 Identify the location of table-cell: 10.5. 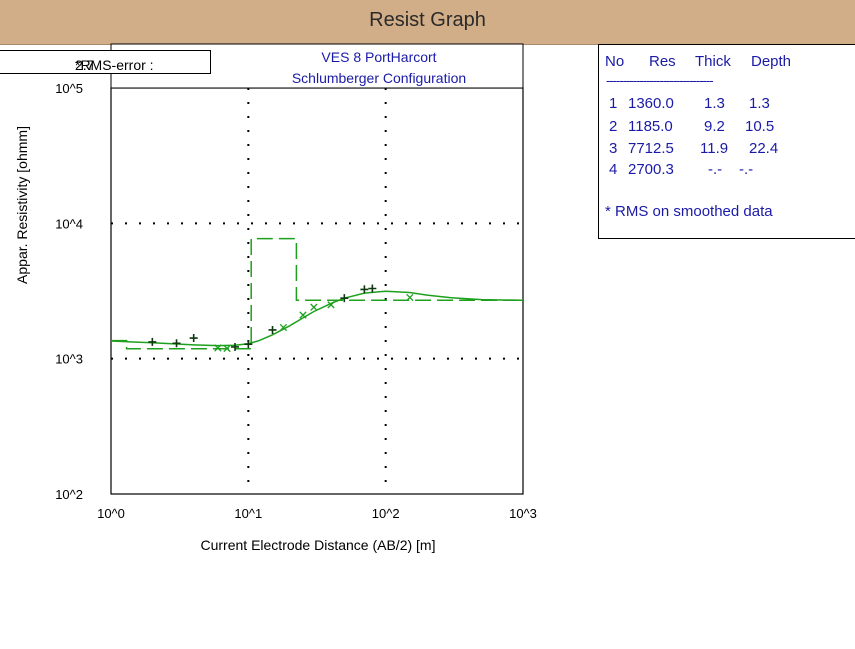
(760, 126).